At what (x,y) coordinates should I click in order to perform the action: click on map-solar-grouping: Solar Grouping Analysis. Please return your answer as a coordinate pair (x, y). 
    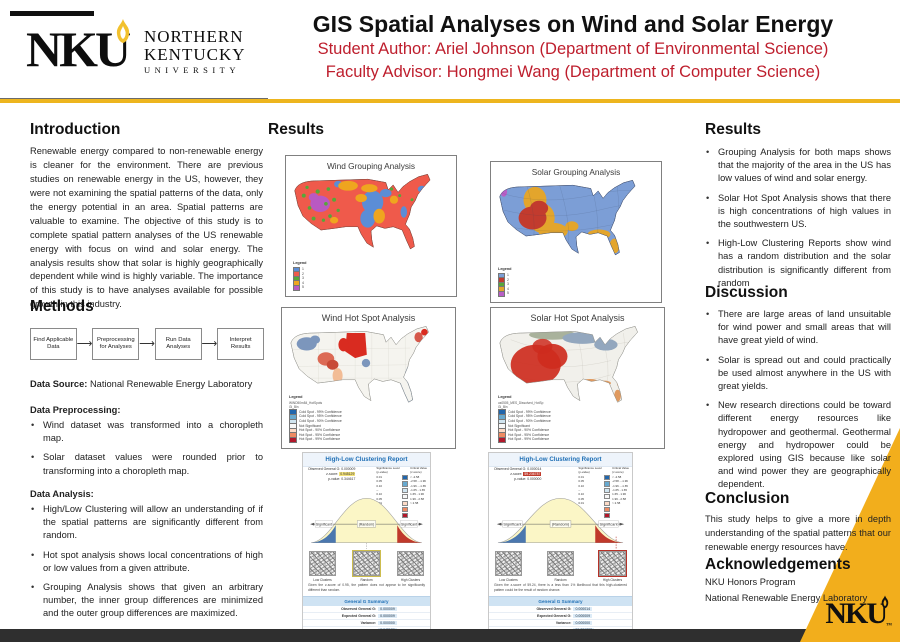
    Looking at the image, I should click on (576, 232).